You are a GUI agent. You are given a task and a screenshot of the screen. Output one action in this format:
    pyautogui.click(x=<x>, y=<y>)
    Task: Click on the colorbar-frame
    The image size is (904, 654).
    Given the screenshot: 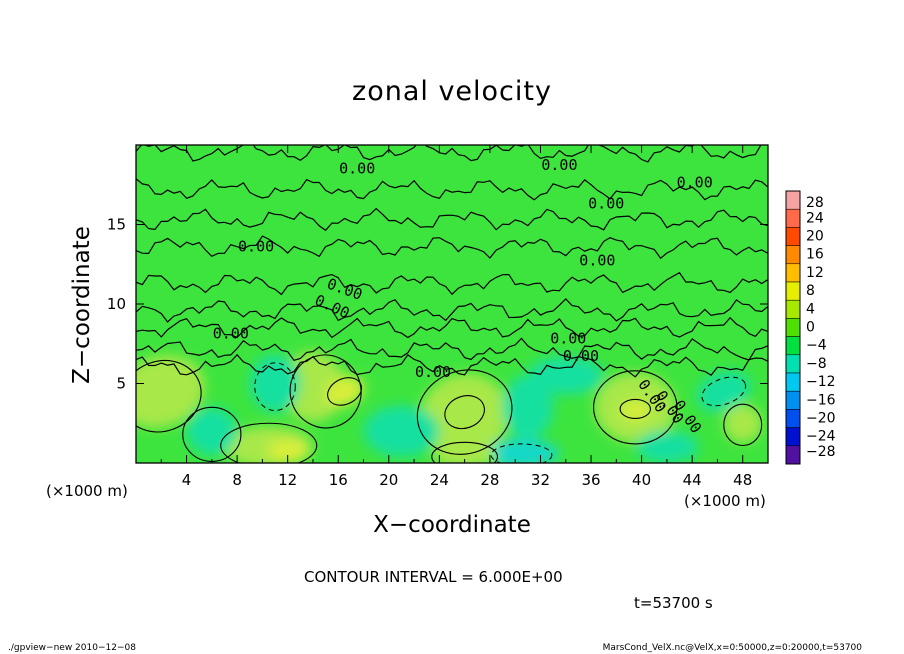 What is the action you would take?
    pyautogui.click(x=793, y=327)
    